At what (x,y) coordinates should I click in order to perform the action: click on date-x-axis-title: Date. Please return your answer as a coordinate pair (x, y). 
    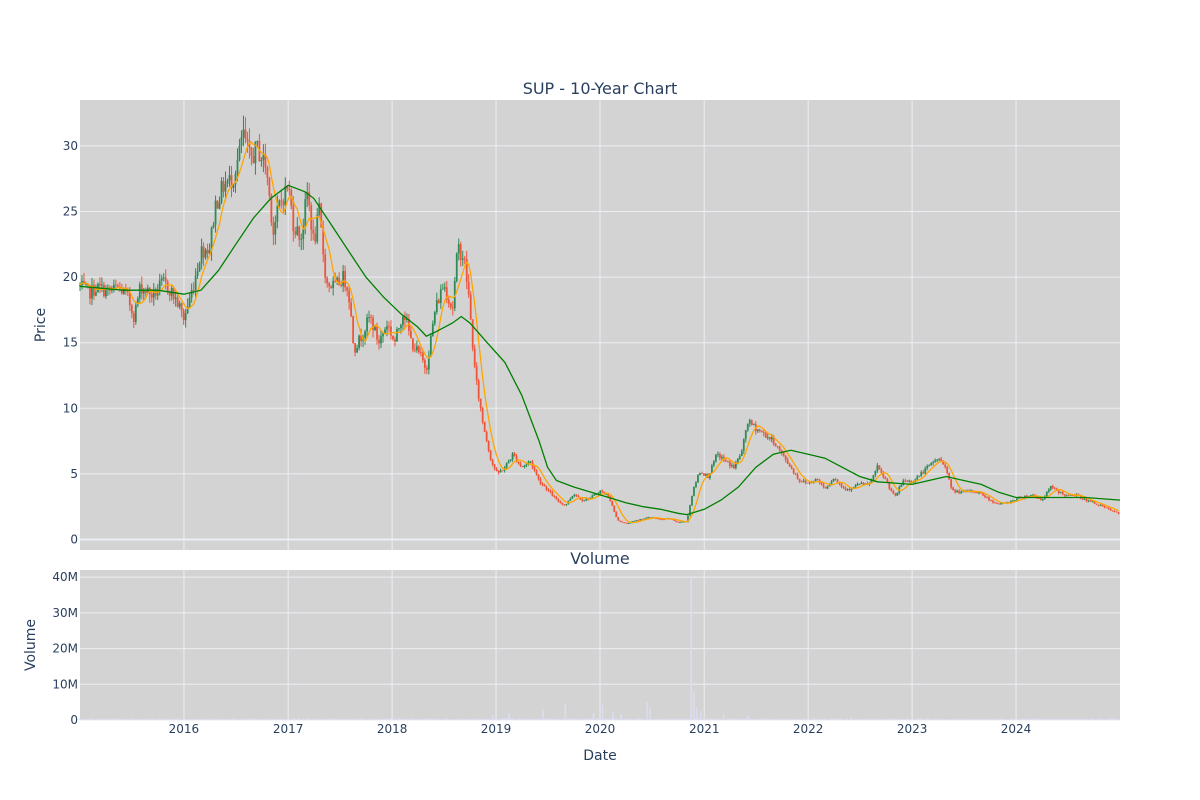
    Looking at the image, I should click on (599, 756).